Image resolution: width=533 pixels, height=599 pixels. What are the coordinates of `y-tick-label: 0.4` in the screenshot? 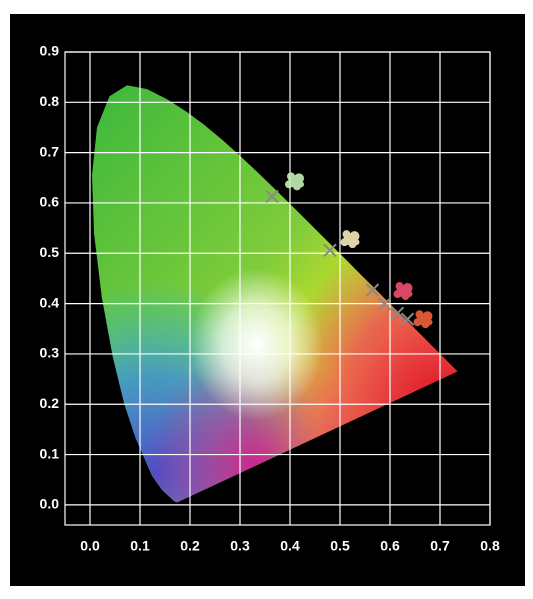 It's located at (50, 302).